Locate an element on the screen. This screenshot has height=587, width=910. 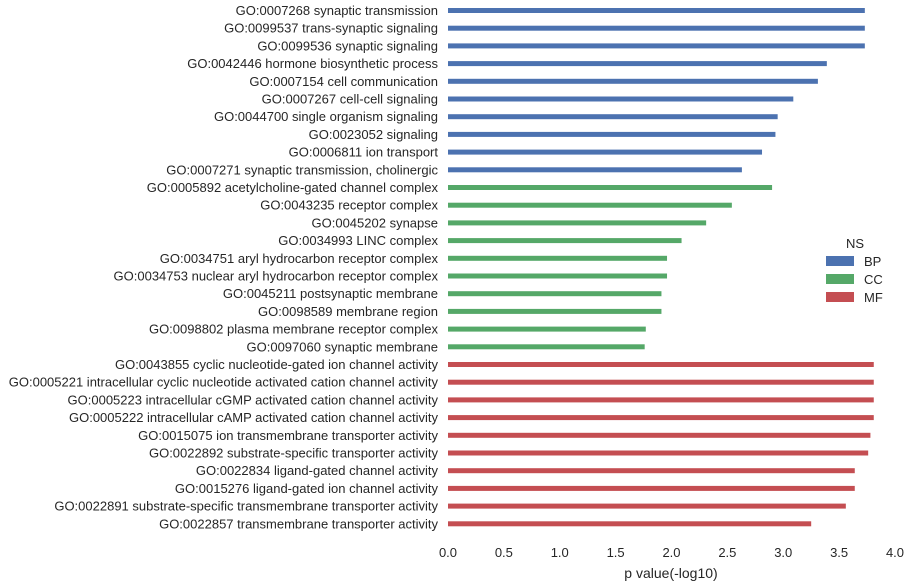
y-tick-label: GO:0042446 hormone biosynthetic process is located at coordinates (312, 63).